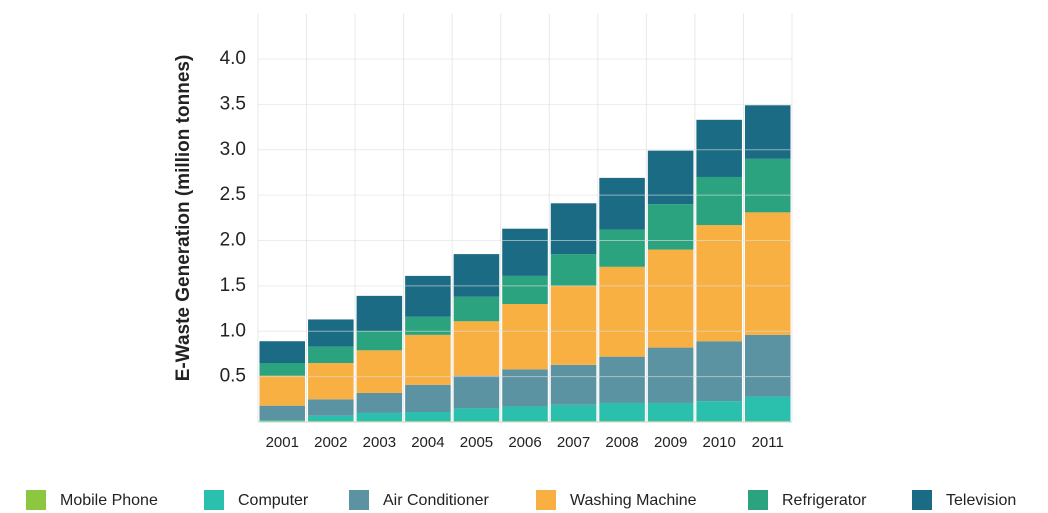  What do you see at coordinates (621, 442) in the screenshot?
I see `x-tick-label: 2008` at bounding box center [621, 442].